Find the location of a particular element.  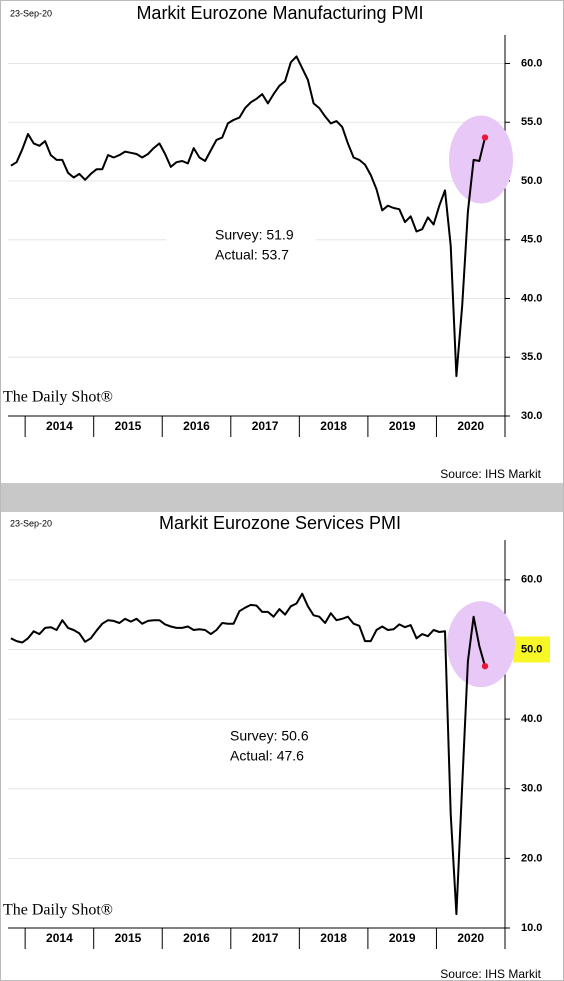

y-tick-label: 45.0 is located at coordinates (531, 240).